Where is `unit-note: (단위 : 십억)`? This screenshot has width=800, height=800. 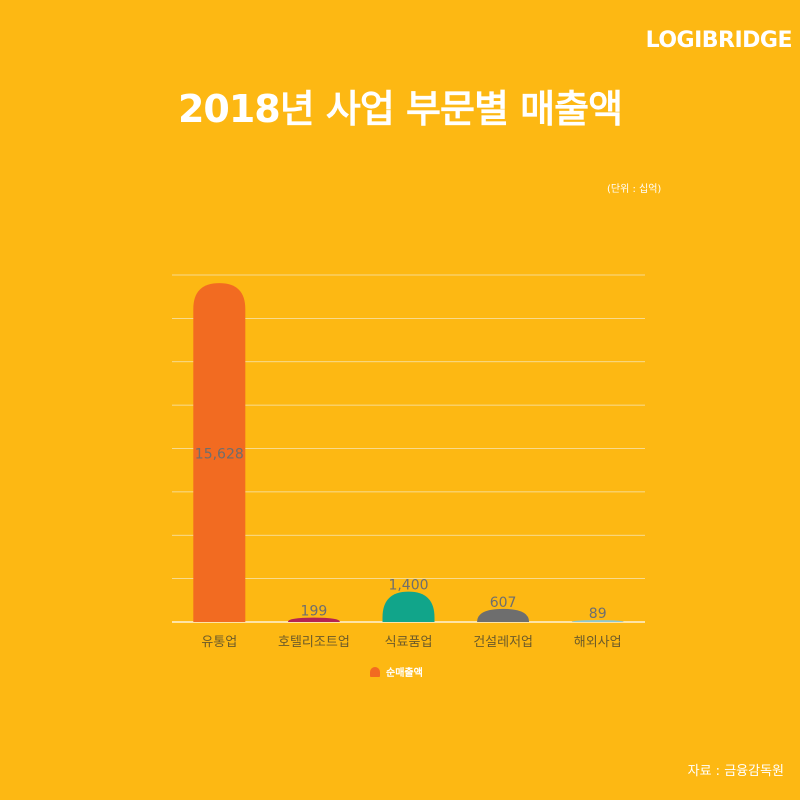
unit-note: (단위 : 십억) is located at coordinates (634, 189).